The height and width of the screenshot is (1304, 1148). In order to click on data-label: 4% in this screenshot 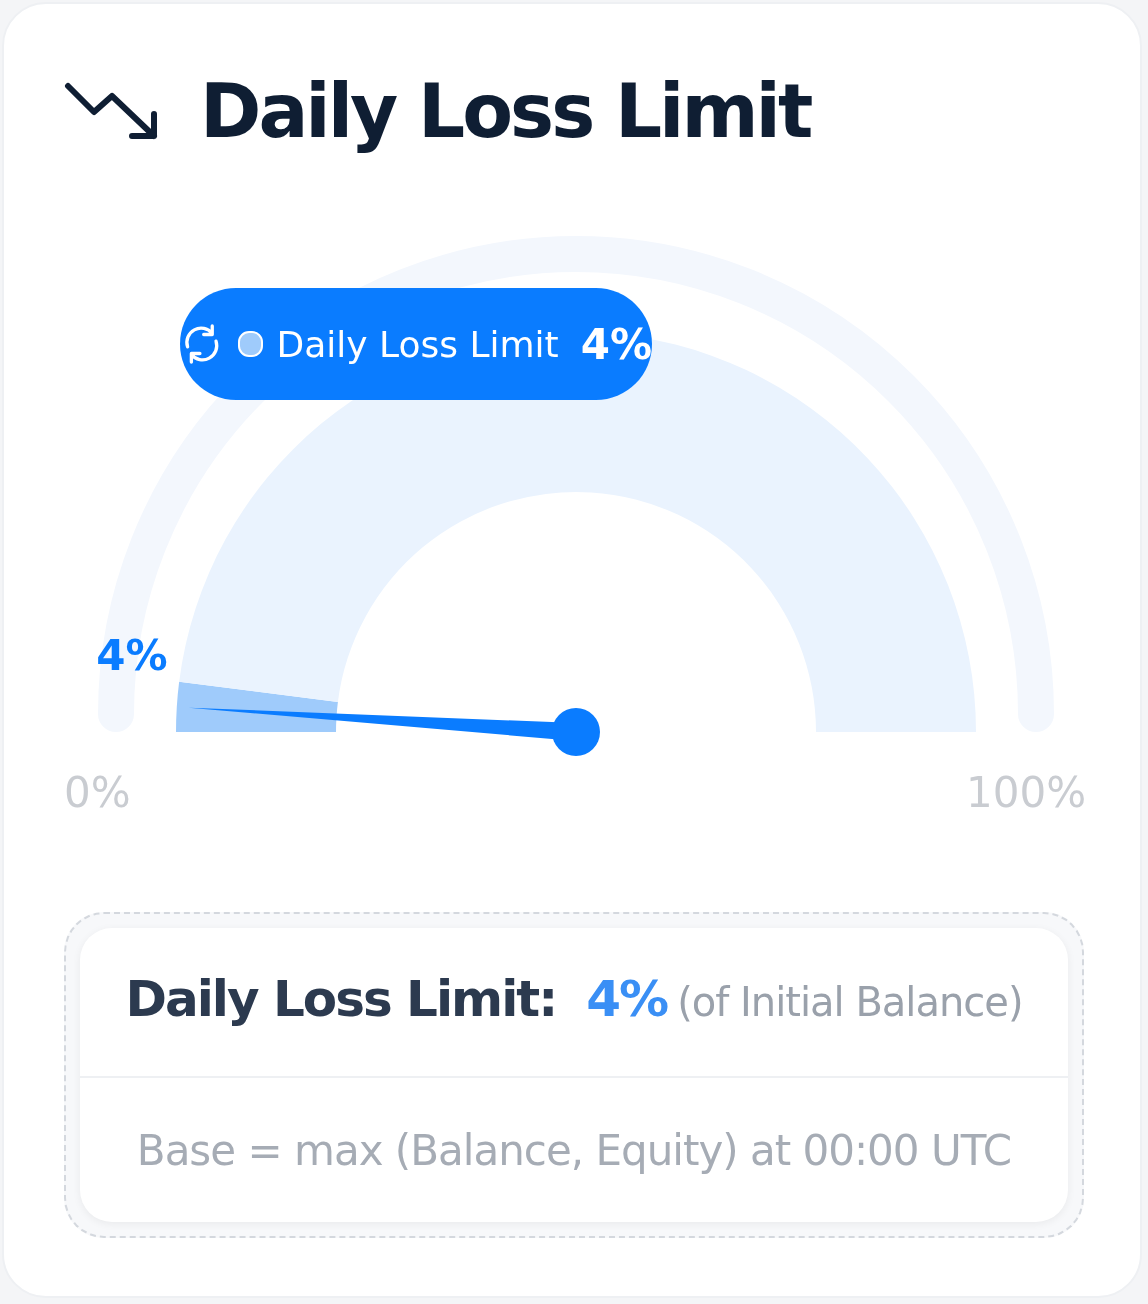, I will do `click(132, 656)`.